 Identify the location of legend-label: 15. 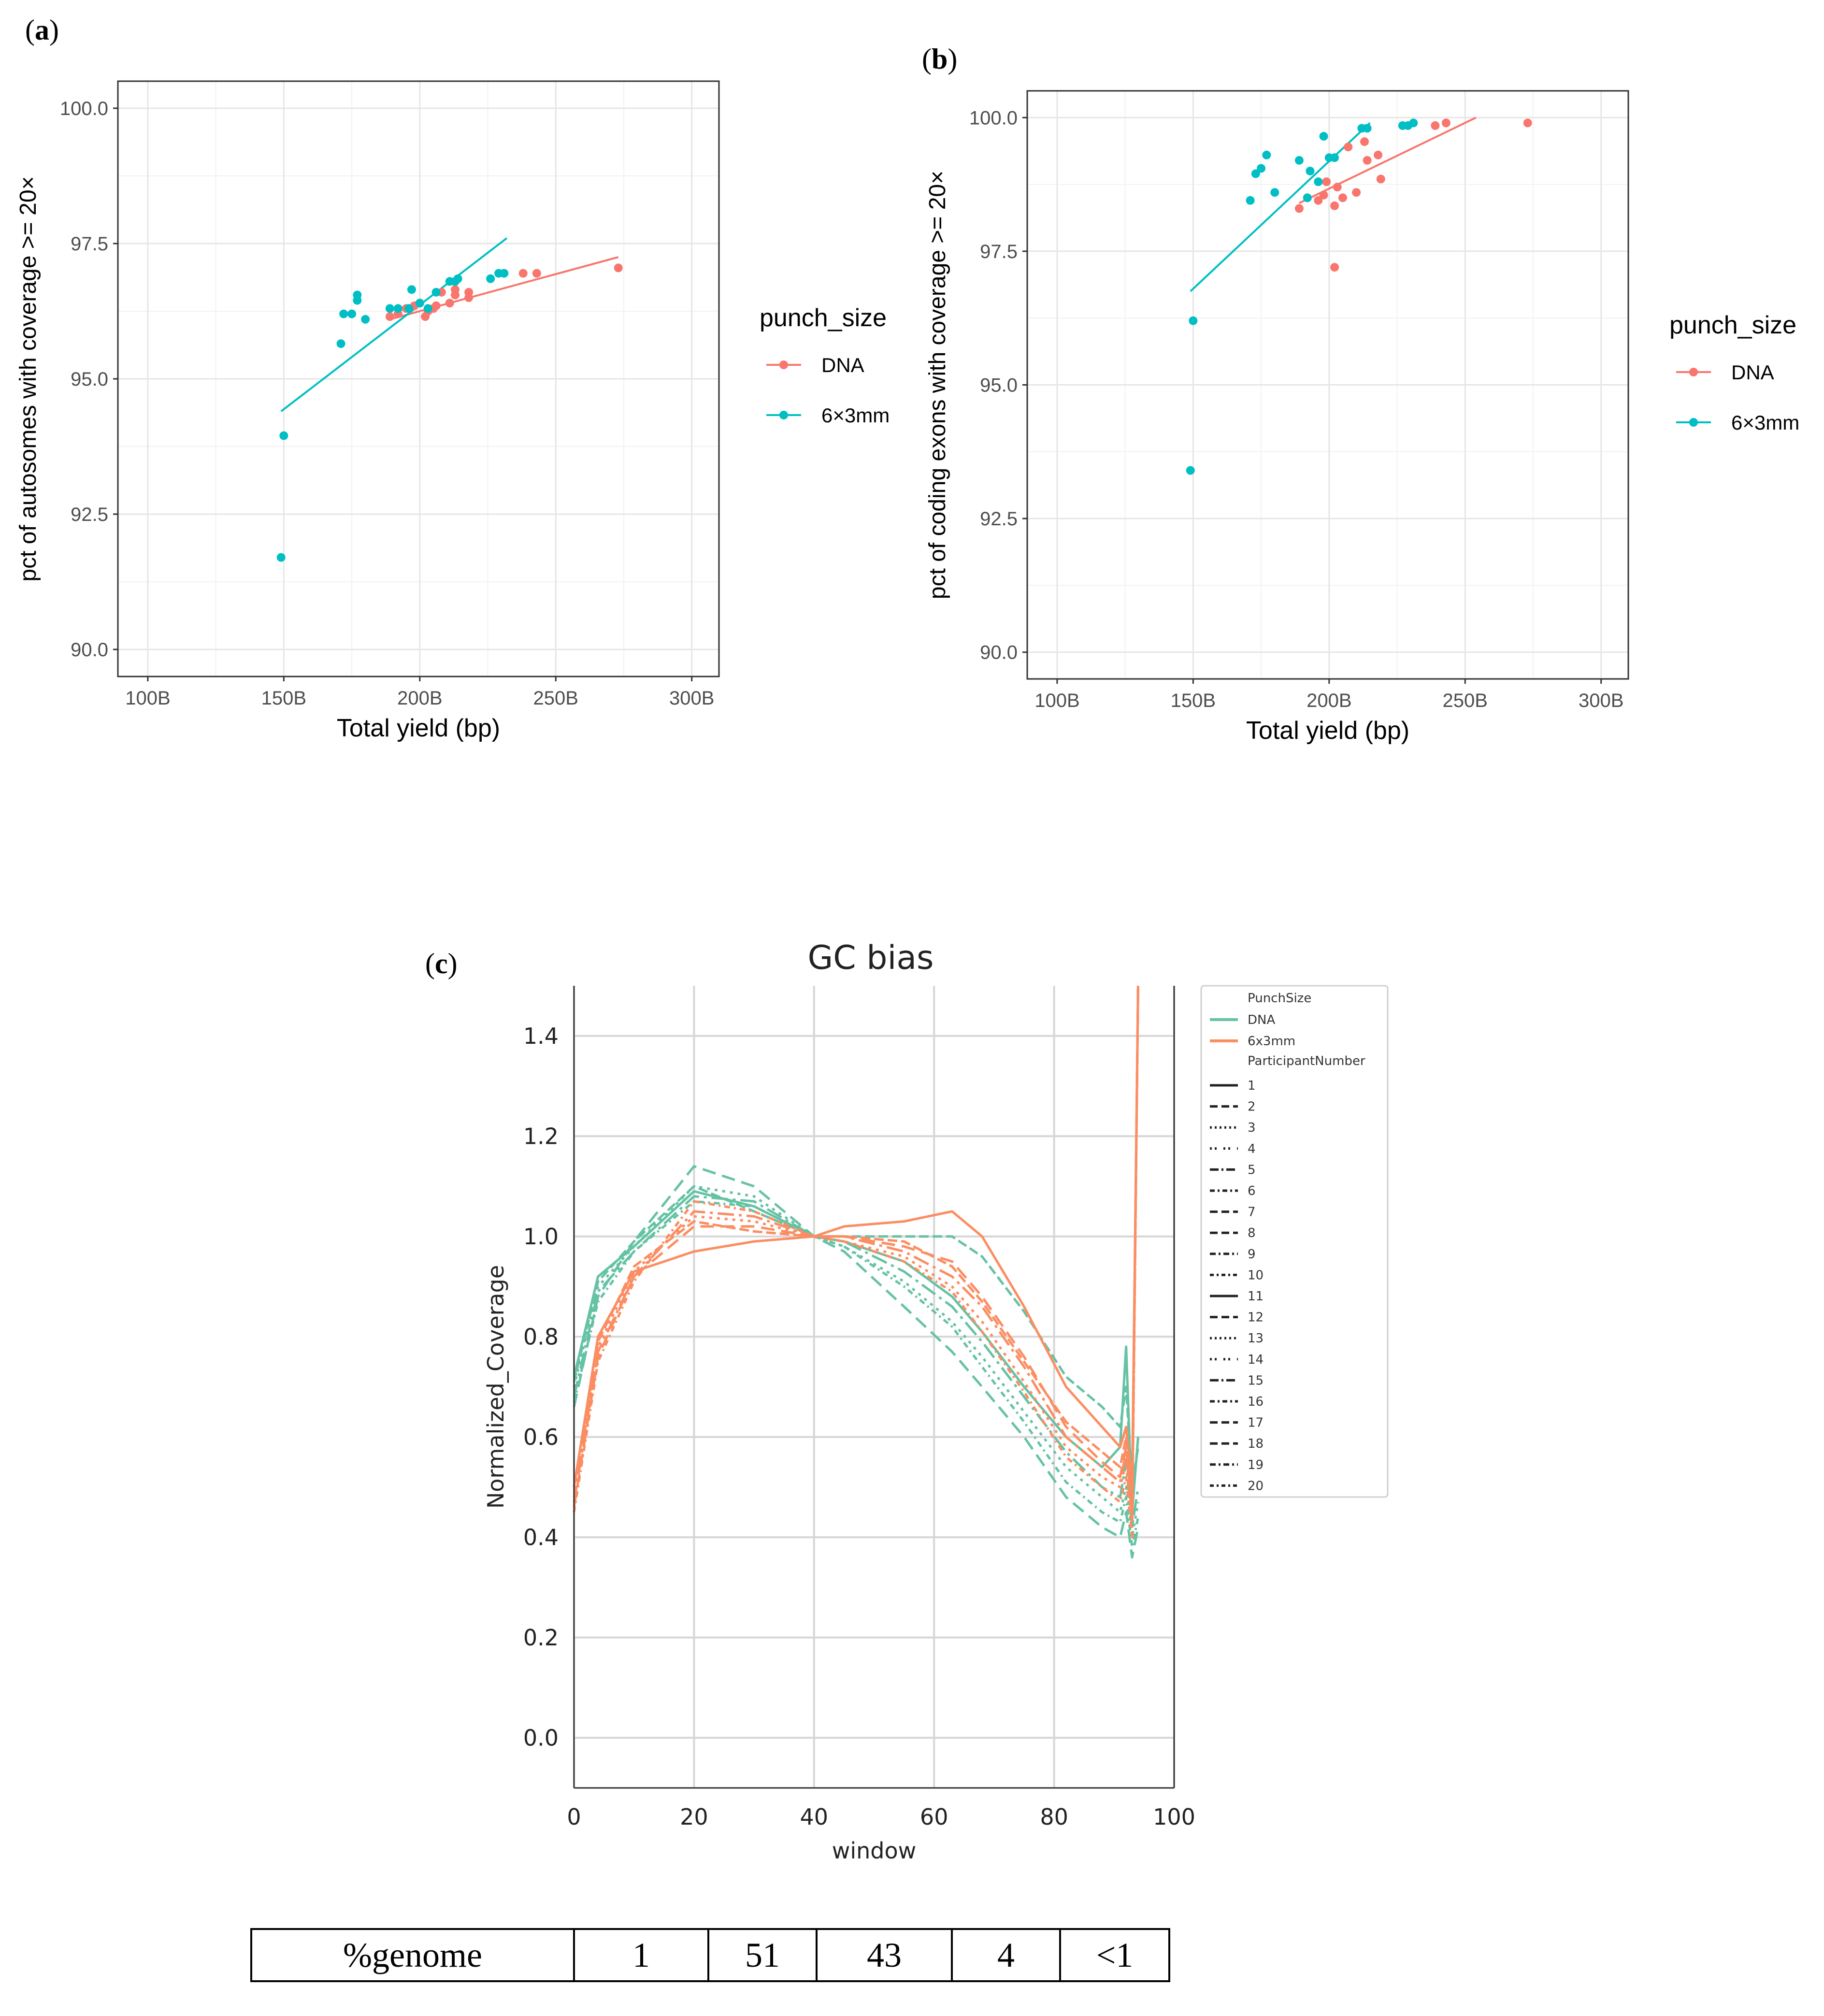
(1256, 1381).